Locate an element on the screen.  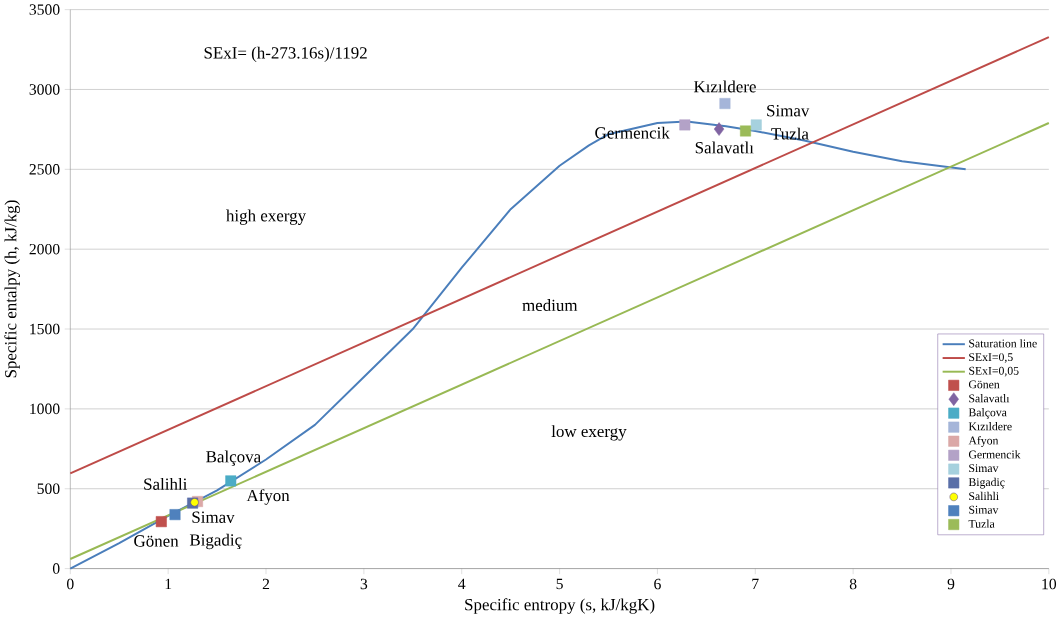
x-tick-label: 10 is located at coordinates (1049, 584).